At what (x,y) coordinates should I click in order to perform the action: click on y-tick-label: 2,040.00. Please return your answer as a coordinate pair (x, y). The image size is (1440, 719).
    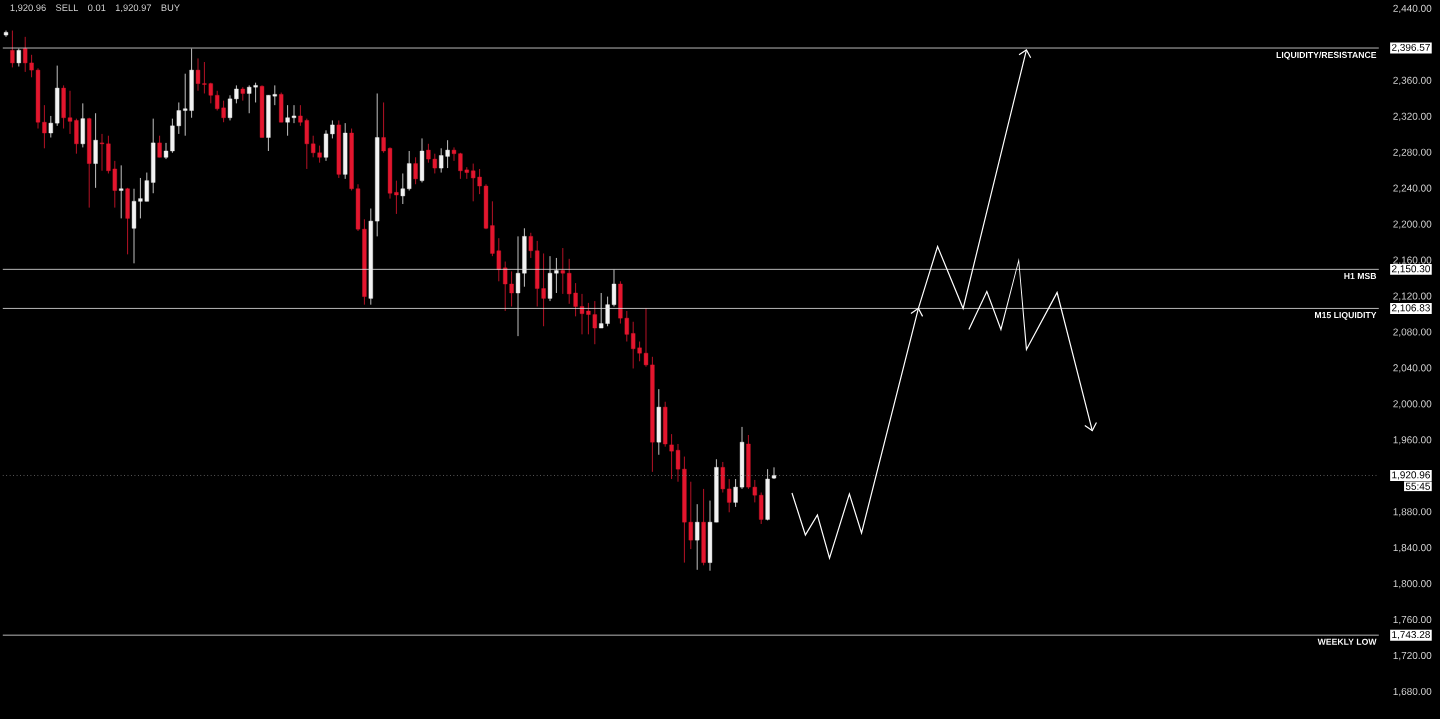
    Looking at the image, I should click on (1412, 368).